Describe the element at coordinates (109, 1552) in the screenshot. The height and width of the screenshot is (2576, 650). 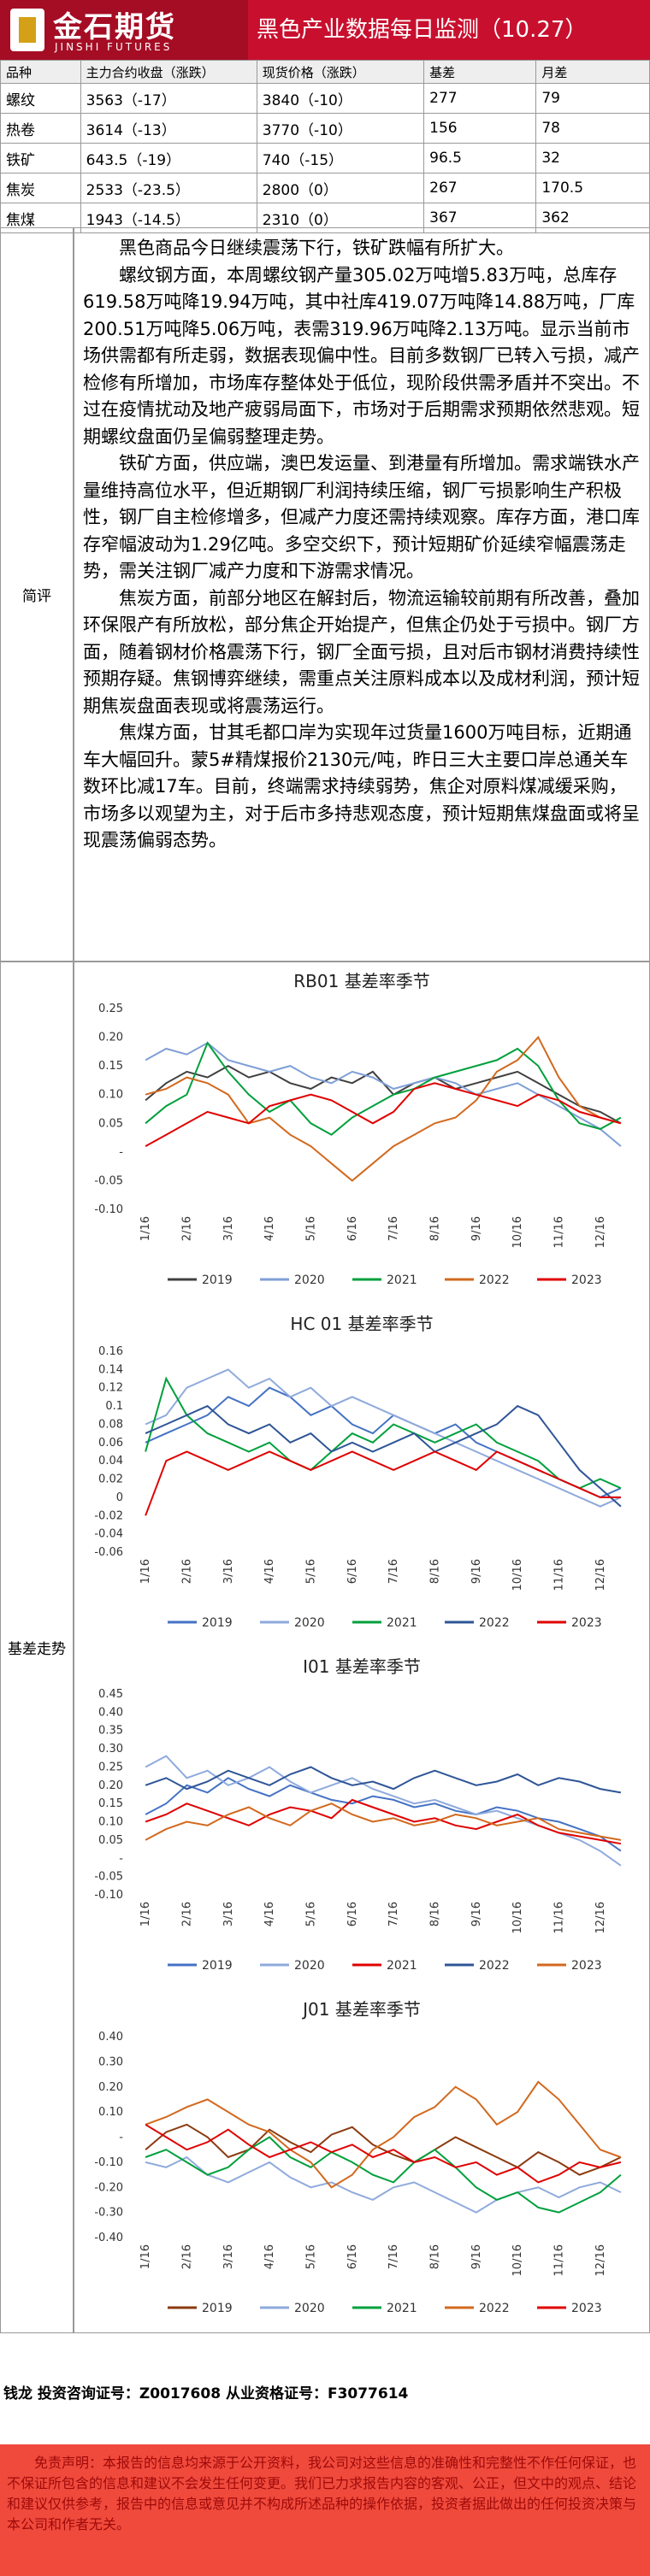
I see `y-tick-label: -0.06` at that location.